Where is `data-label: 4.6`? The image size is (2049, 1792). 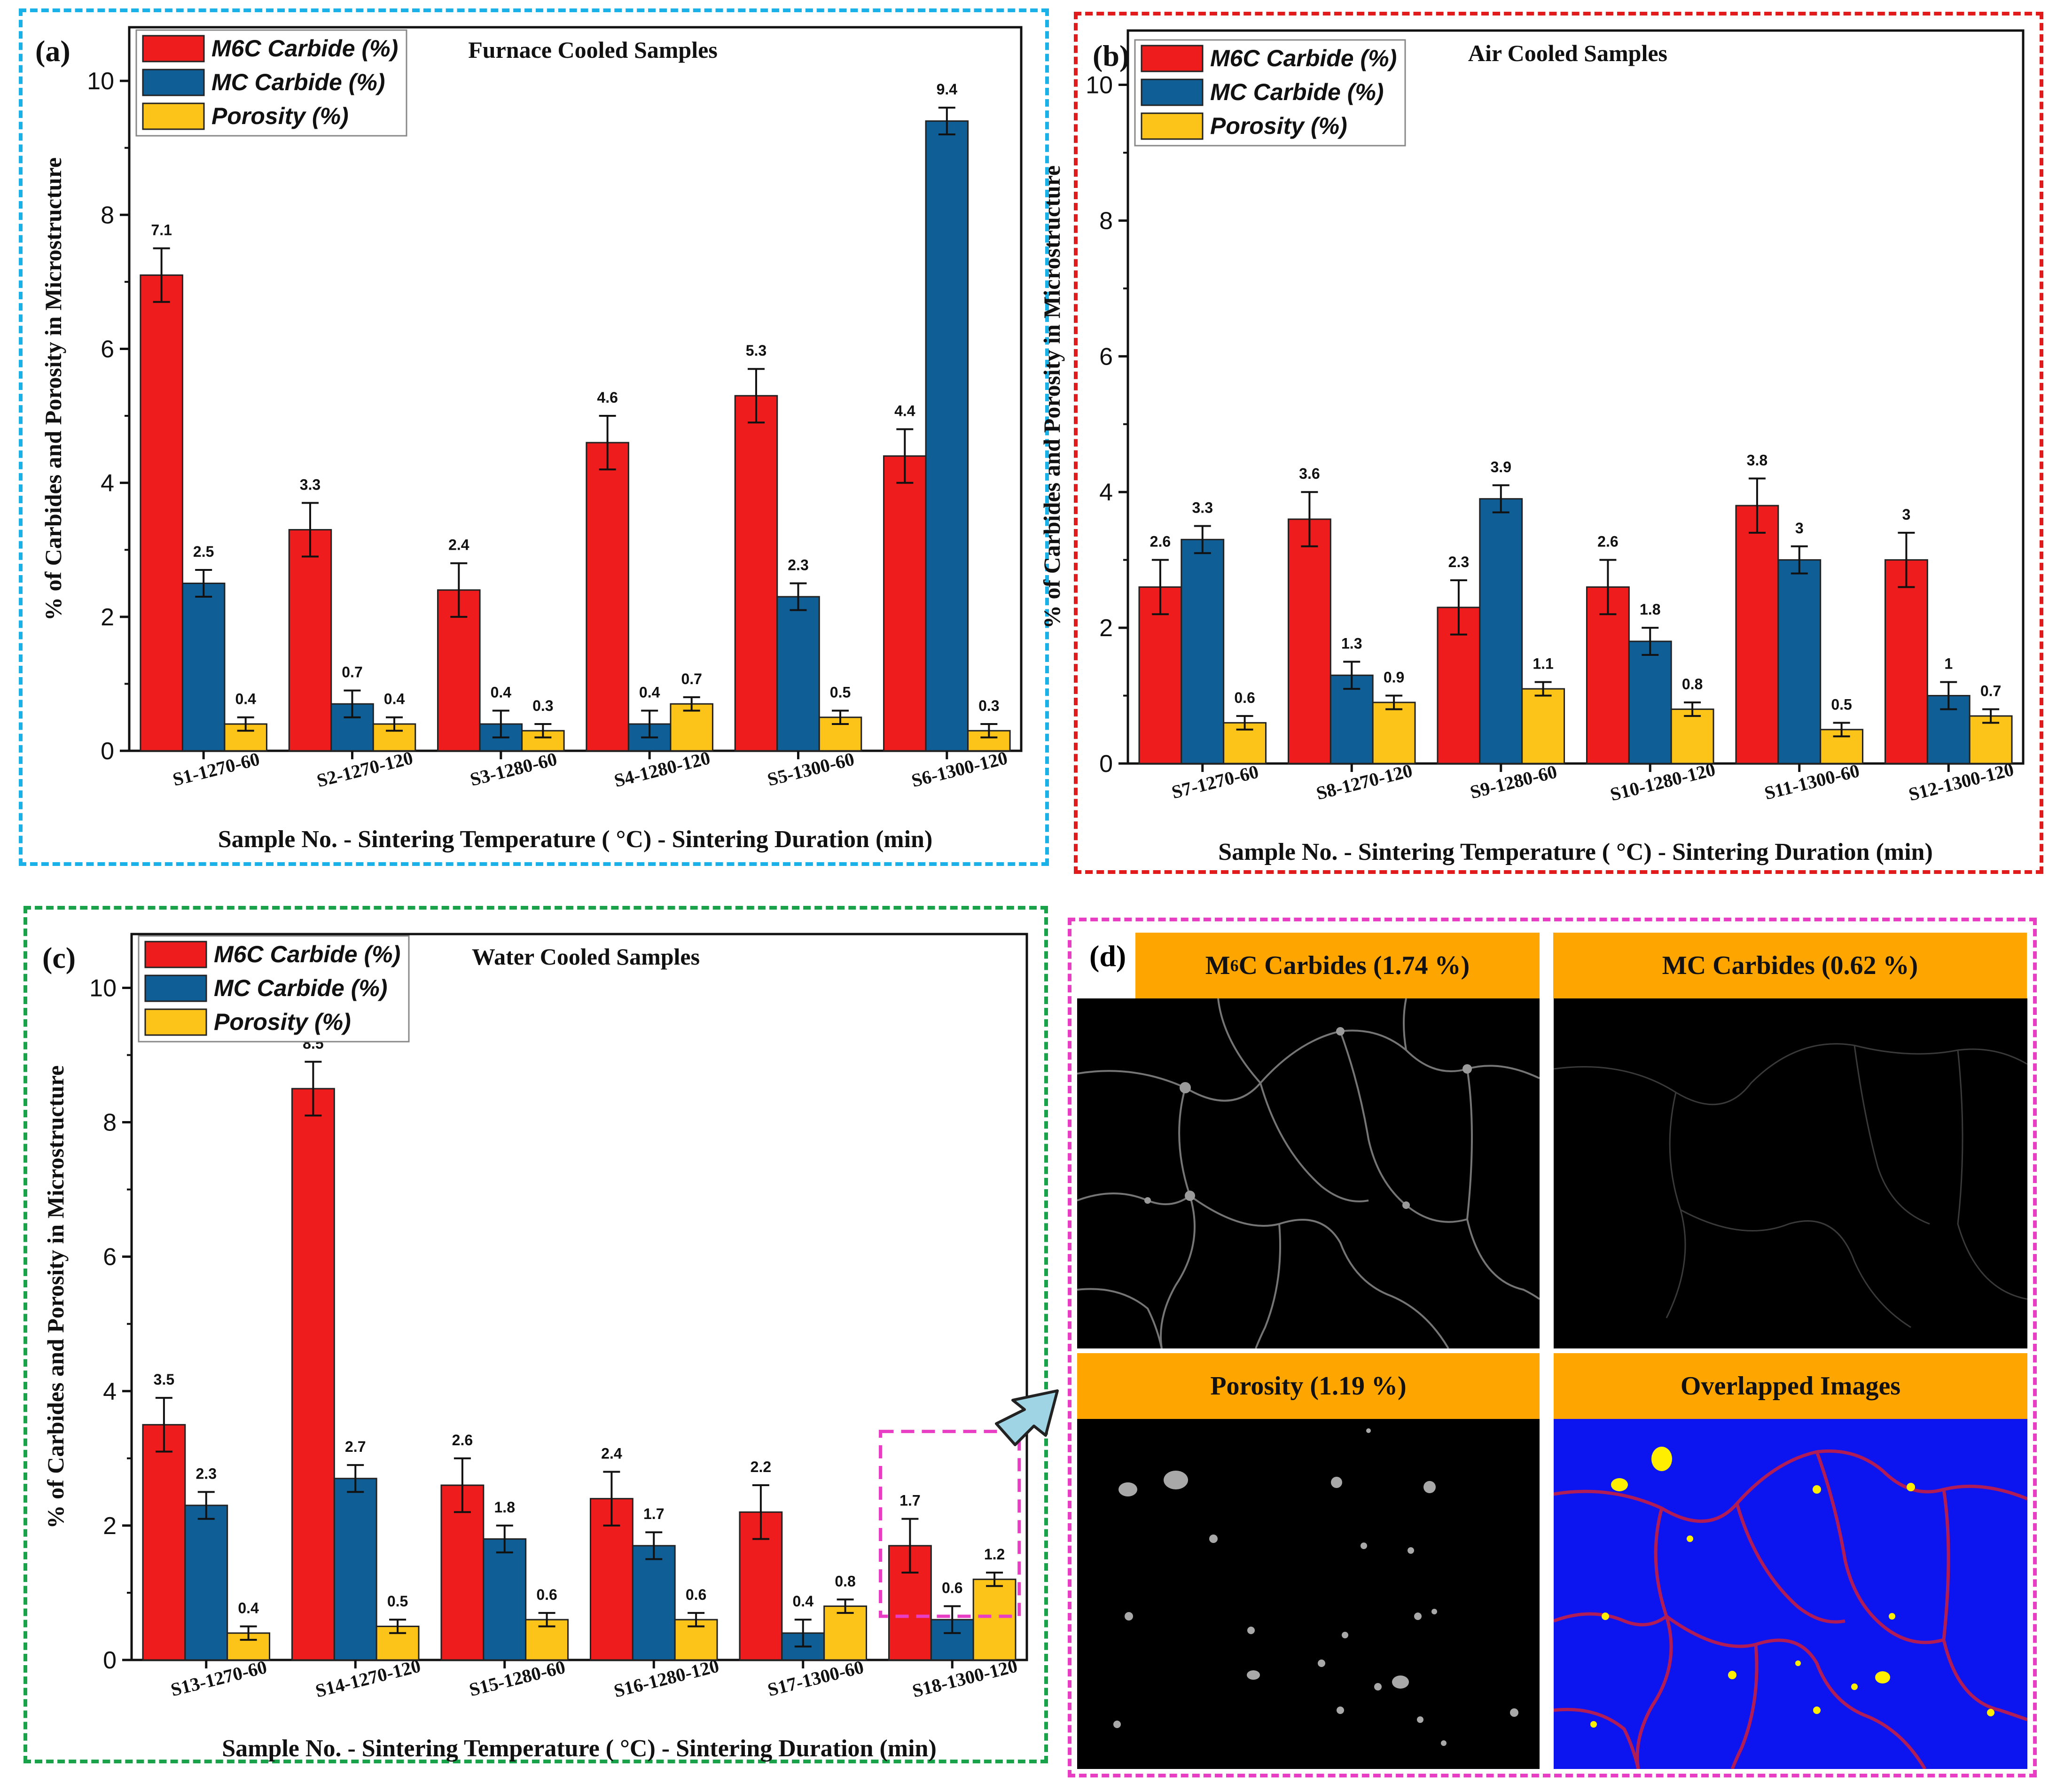
data-label: 4.6 is located at coordinates (607, 397).